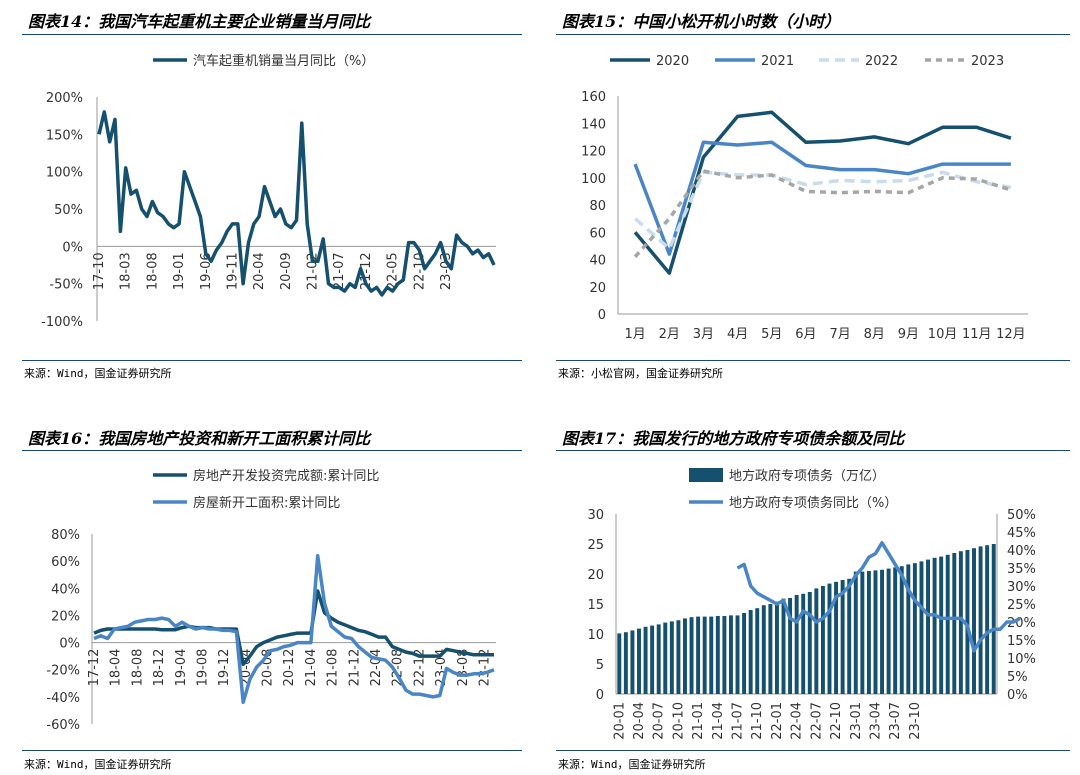 This screenshot has height=775, width=1080. Describe the element at coordinates (1021, 569) in the screenshot. I see `fig17-ytick-right: 35%` at that location.